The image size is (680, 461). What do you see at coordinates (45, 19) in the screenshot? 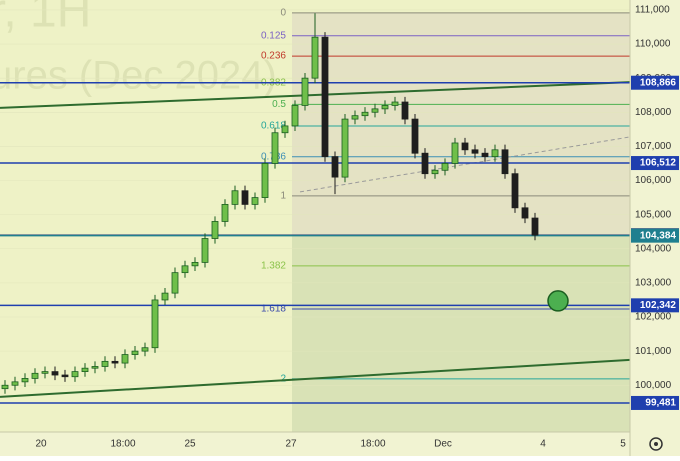
I see `watermark: r, 1H` at bounding box center [45, 19].